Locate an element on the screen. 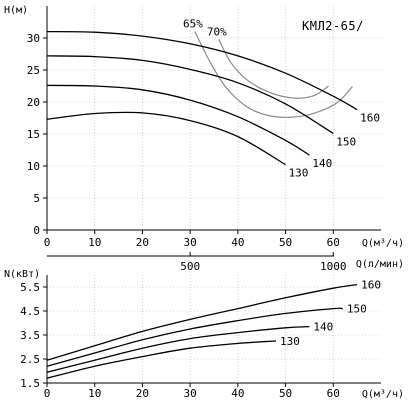 This screenshot has width=409, height=405. y-axis-title: N(кВт) is located at coordinates (22, 274).